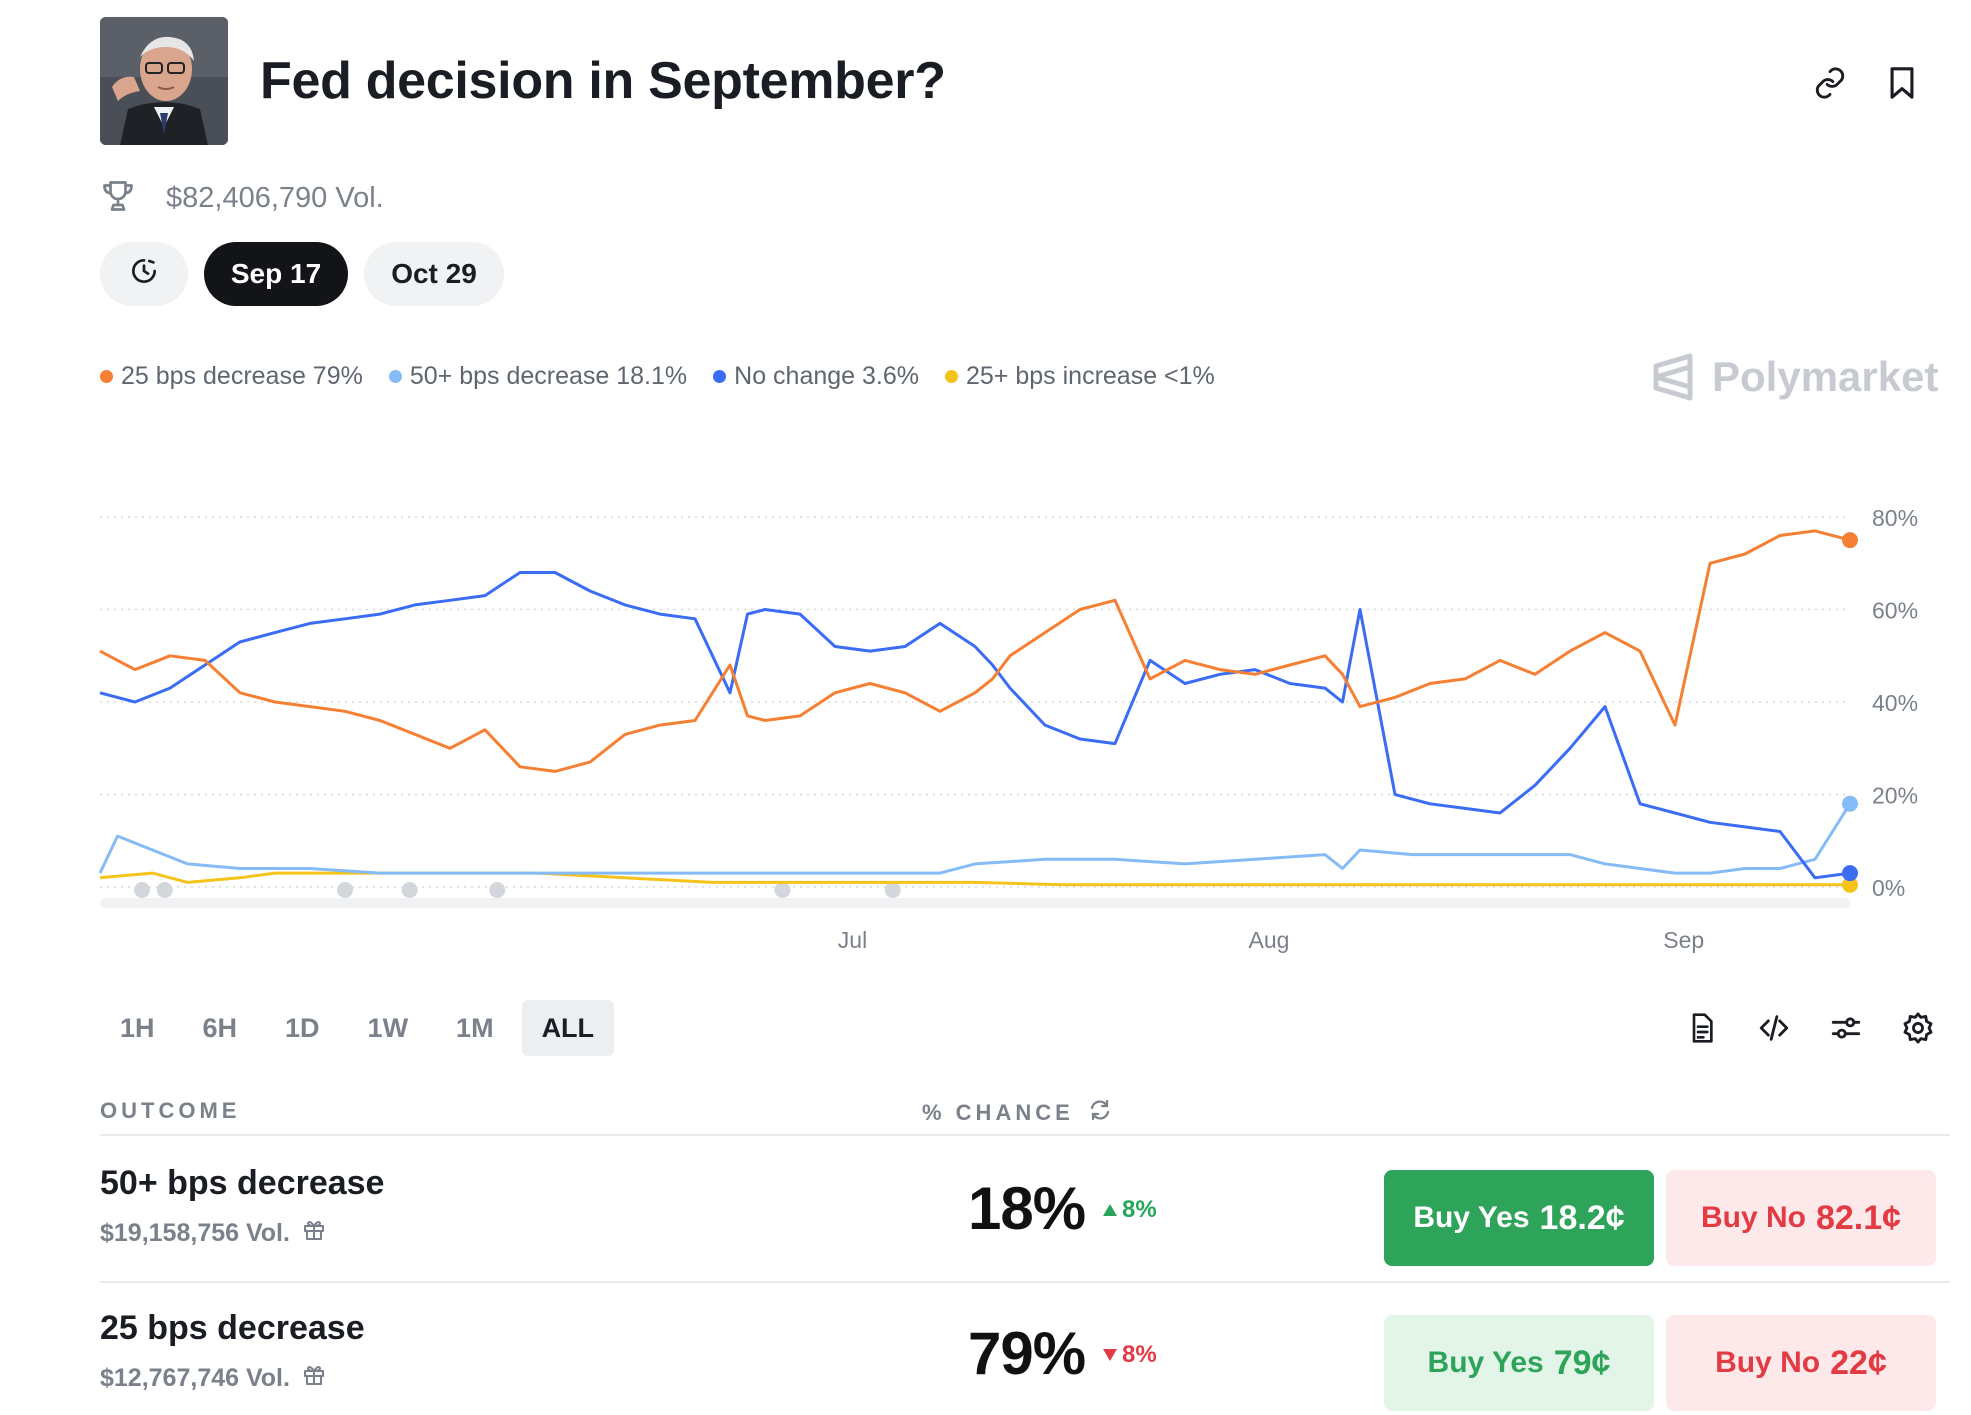 The height and width of the screenshot is (1415, 1971). I want to click on range-1h: 1H, so click(137, 1027).